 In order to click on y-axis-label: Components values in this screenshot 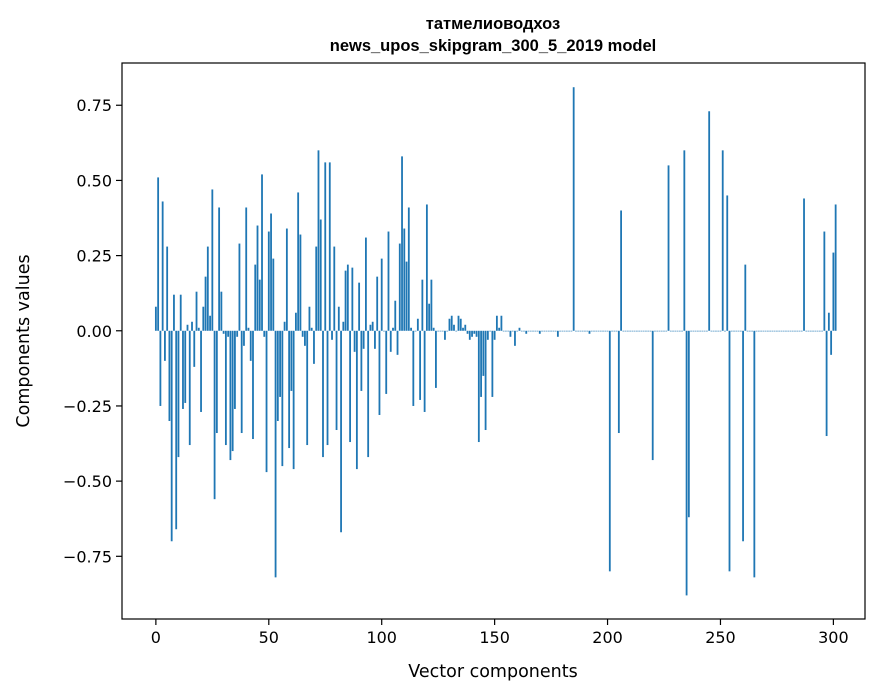, I will do `click(24, 340)`.